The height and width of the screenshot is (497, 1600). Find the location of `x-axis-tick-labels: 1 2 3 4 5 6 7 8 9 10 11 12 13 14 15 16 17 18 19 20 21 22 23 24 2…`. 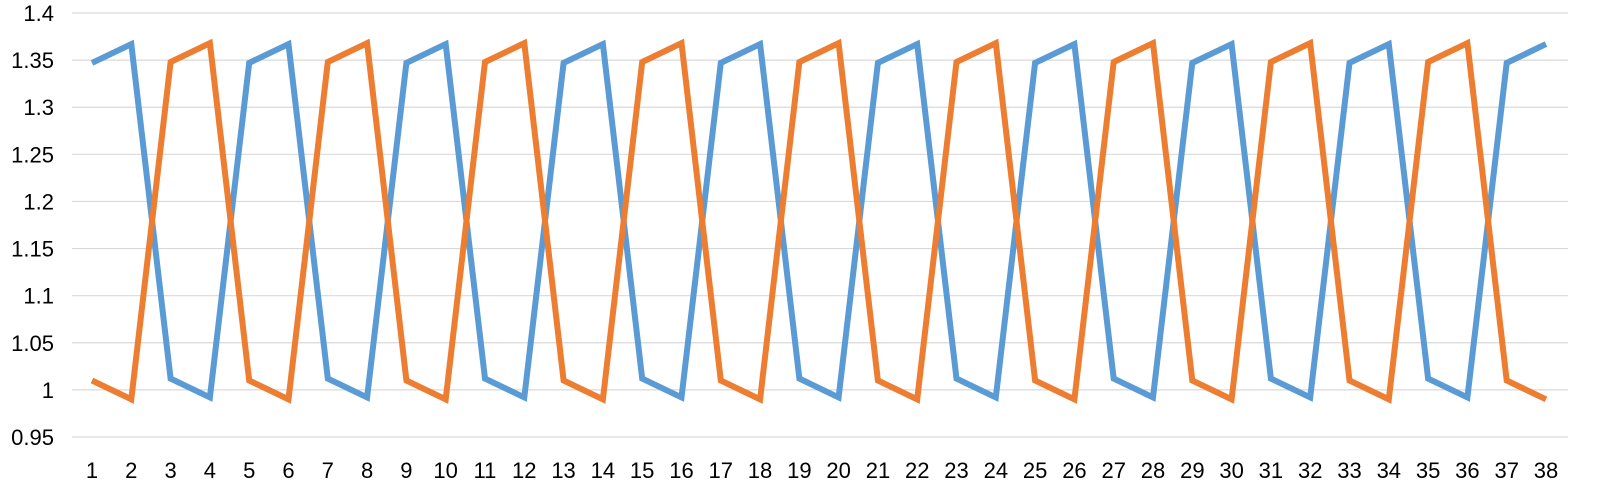

x-axis-tick-labels: 1 2 3 4 5 6 7 8 9 10 11 12 13 14 15 16 17 18 19 20 21 22 23 24 2… is located at coordinates (822, 470).